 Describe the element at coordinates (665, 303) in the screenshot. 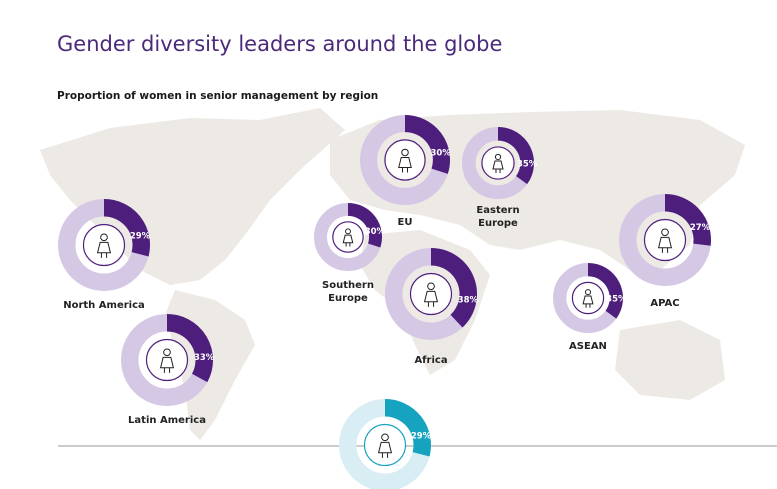

I see `region-label: APAC` at that location.